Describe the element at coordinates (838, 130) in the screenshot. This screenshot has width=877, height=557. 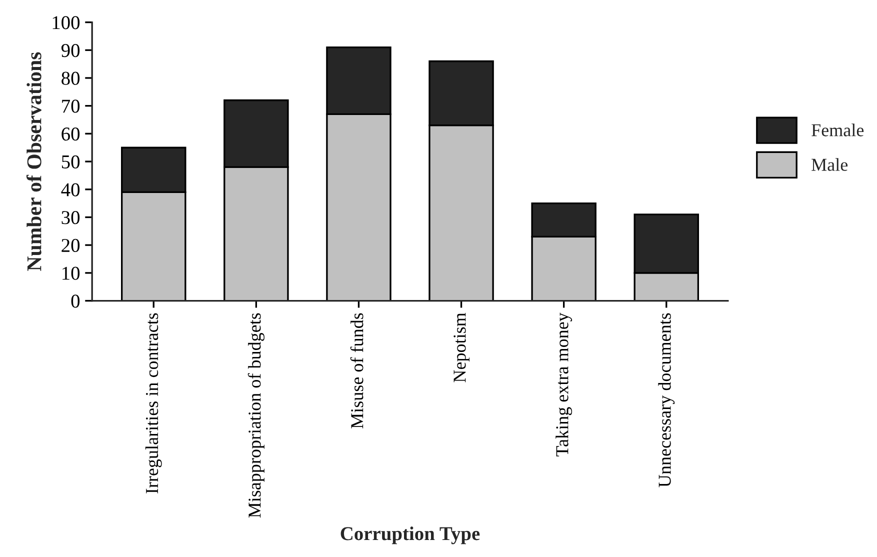
I see `legend-label: Female` at that location.